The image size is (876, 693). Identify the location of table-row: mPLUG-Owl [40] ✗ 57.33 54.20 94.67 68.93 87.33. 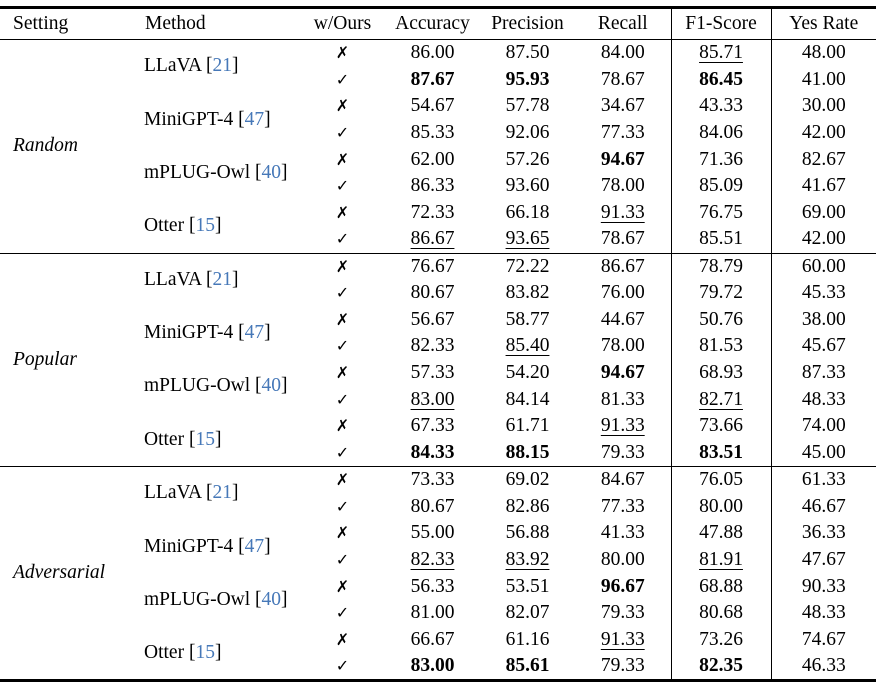
(438, 377).